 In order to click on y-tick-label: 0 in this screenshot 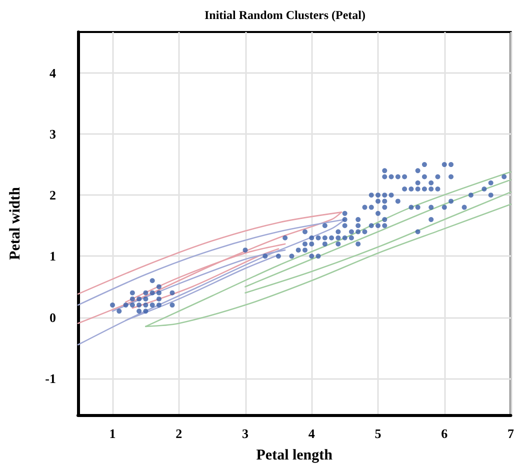, I will do `click(53, 317)`.